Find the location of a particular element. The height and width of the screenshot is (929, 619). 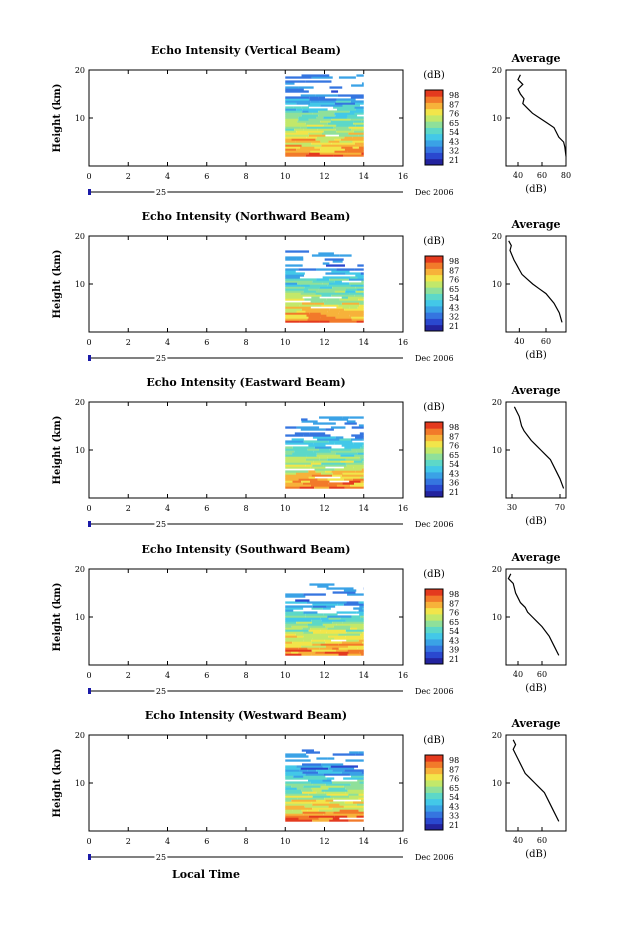

colorbar-tick-label: 54 is located at coordinates (454, 298).